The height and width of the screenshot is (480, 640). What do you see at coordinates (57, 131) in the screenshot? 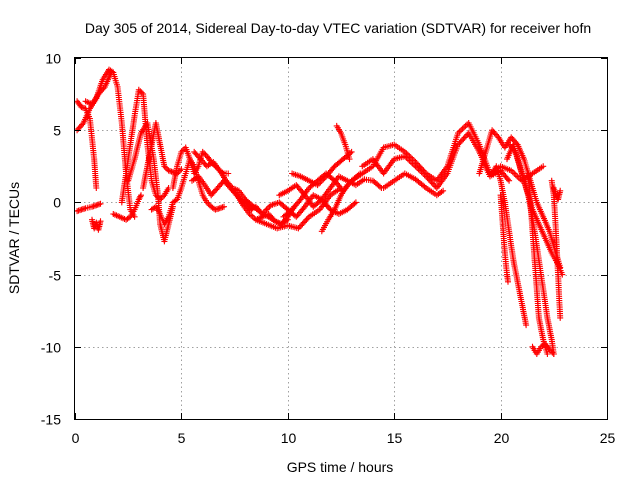
I see `y-tick-label: 5` at bounding box center [57, 131].